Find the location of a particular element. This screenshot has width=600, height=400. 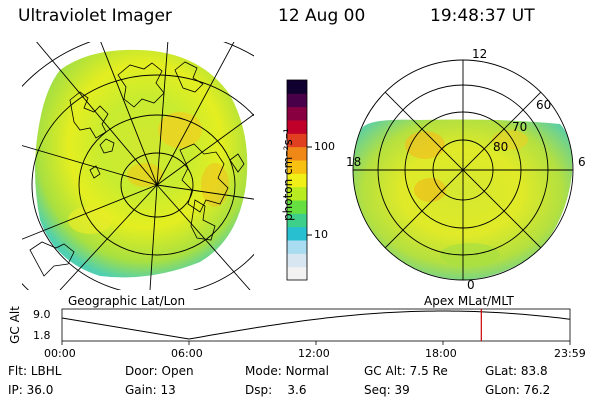

colorbar-label: photon cm⁻²s⁻¹ is located at coordinates (288, 174).